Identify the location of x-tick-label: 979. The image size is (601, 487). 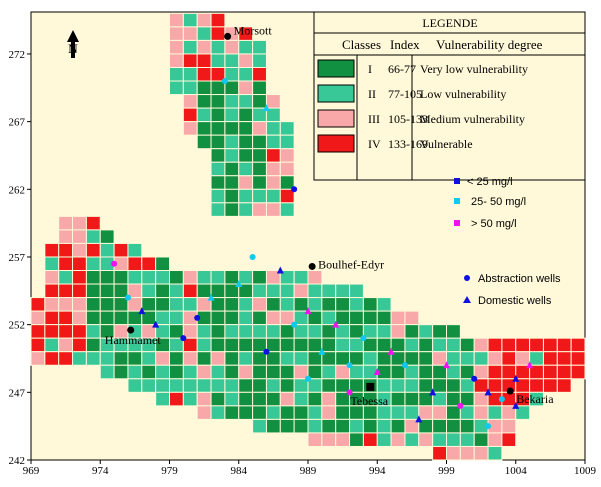
(169, 471).